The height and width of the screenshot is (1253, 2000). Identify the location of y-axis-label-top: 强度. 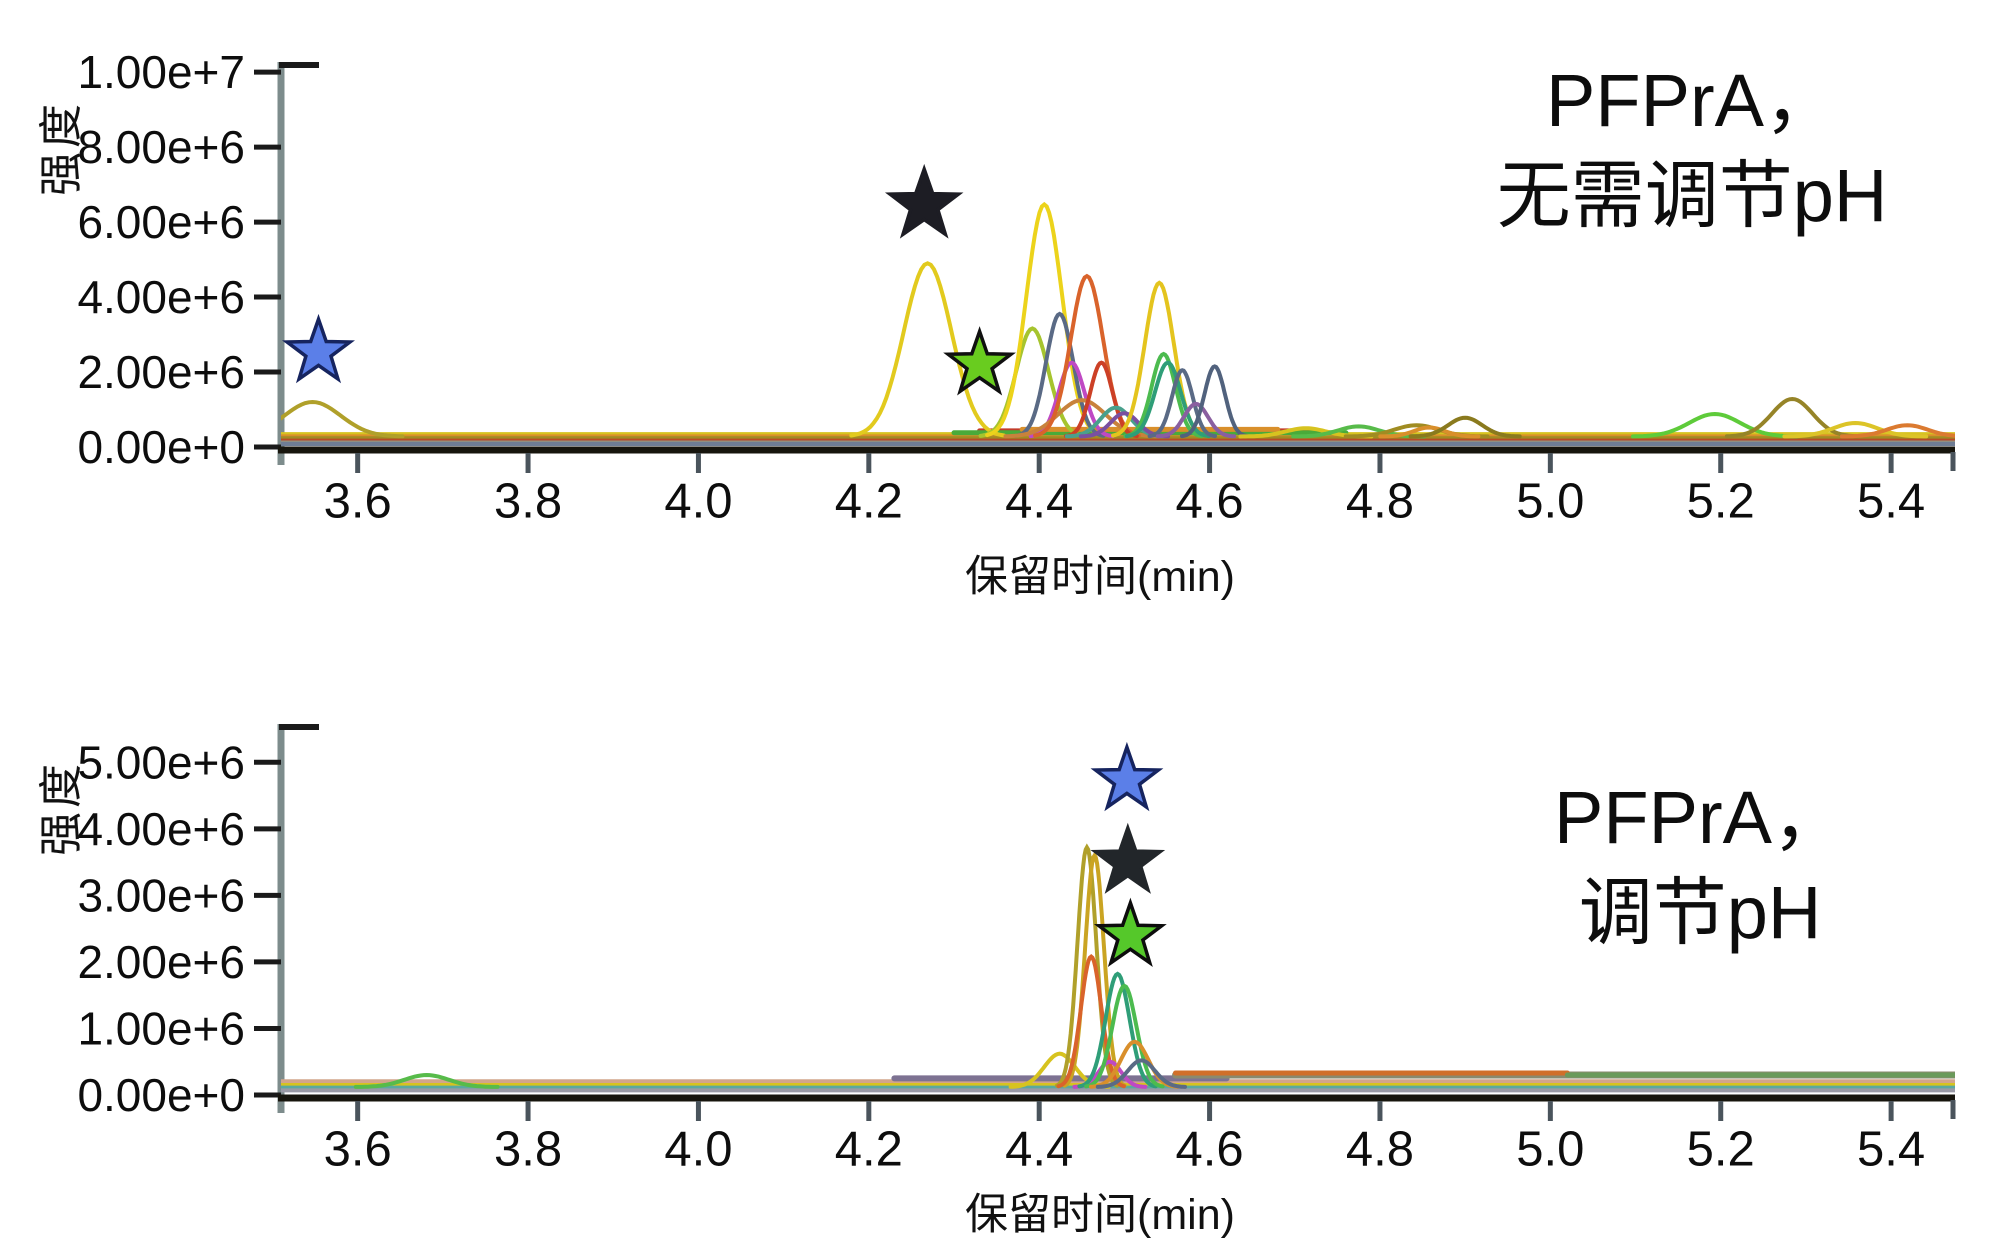
(61, 148).